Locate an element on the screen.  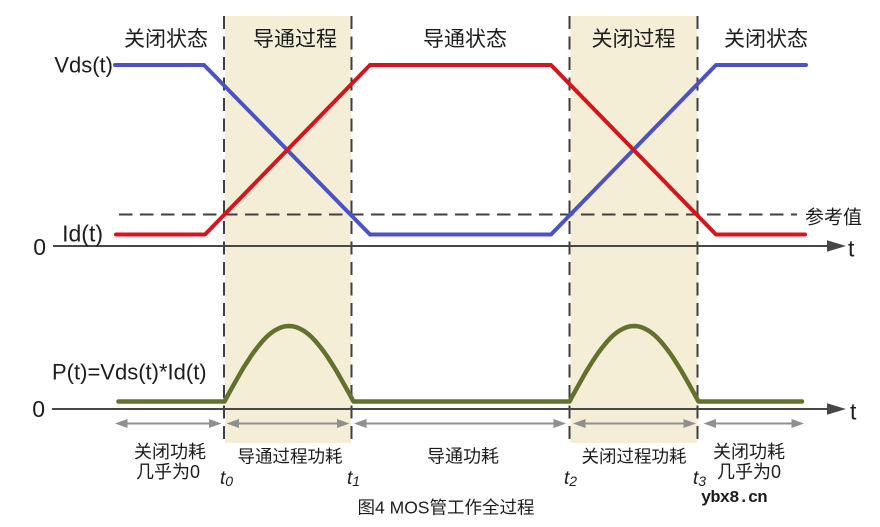
svg-text: 导通功耗 is located at coordinates (463, 457).